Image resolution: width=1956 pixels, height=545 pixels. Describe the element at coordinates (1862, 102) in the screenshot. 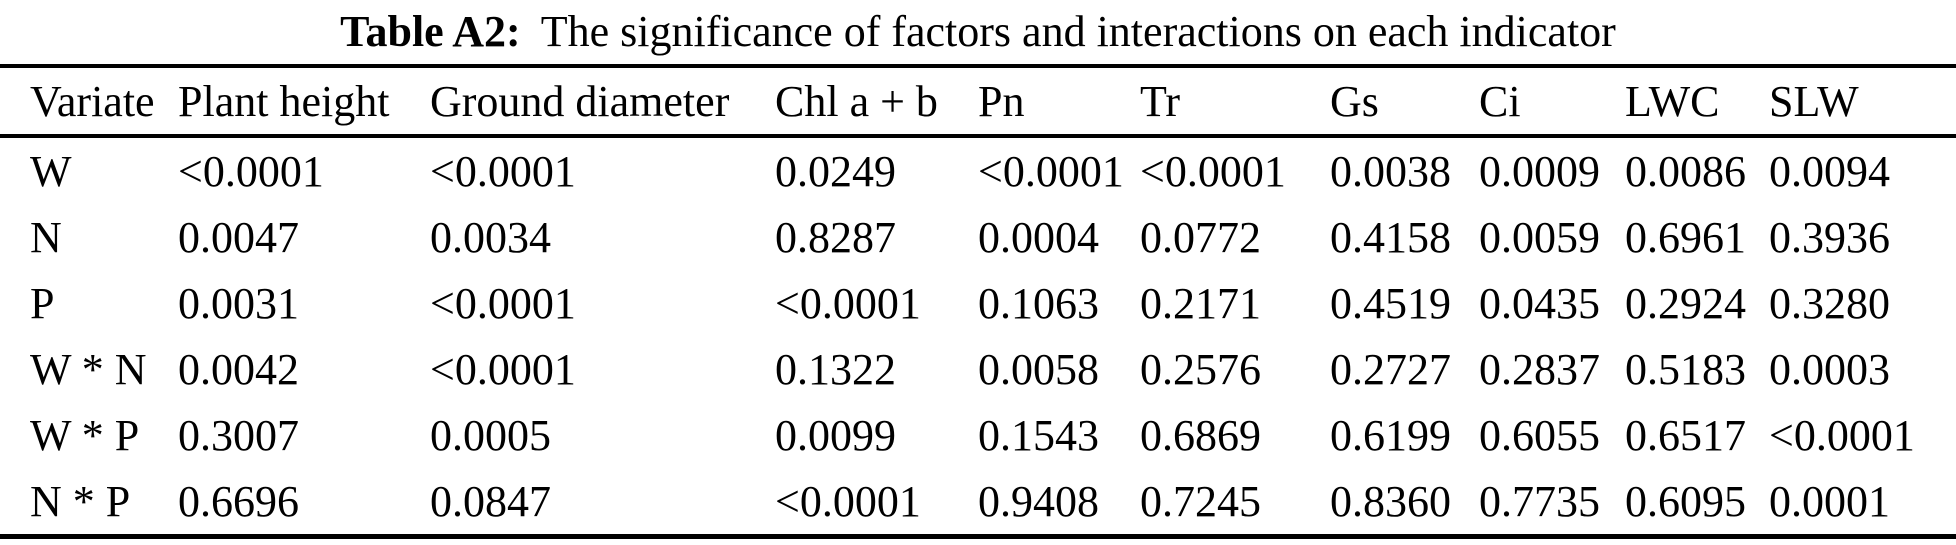

I see `column-header-slw: SLW` at that location.